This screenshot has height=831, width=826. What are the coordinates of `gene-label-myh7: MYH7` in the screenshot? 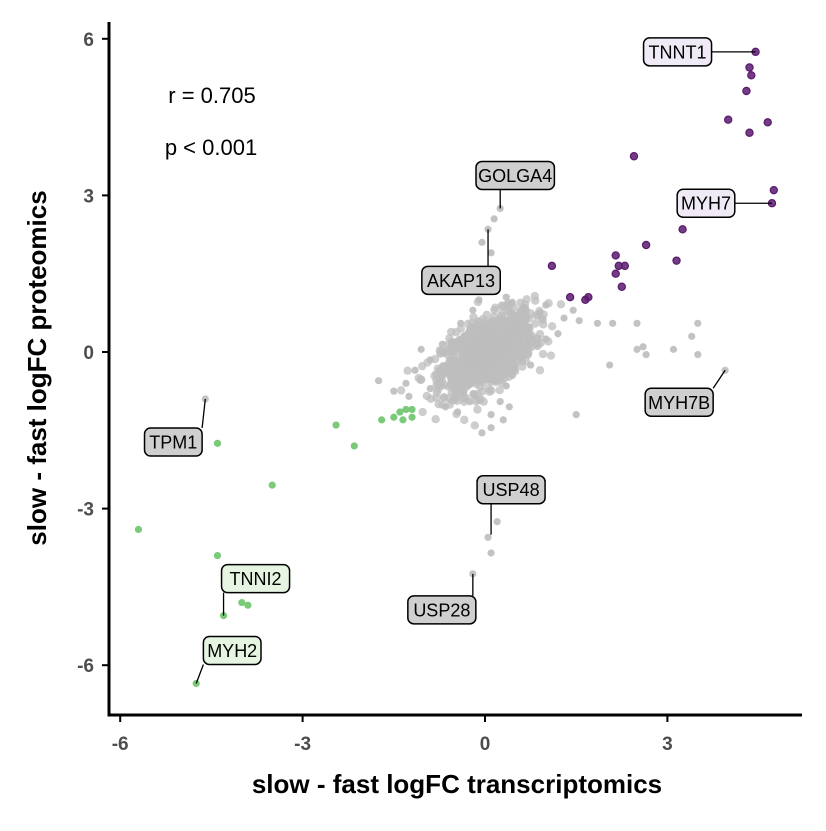 It's located at (724, 203).